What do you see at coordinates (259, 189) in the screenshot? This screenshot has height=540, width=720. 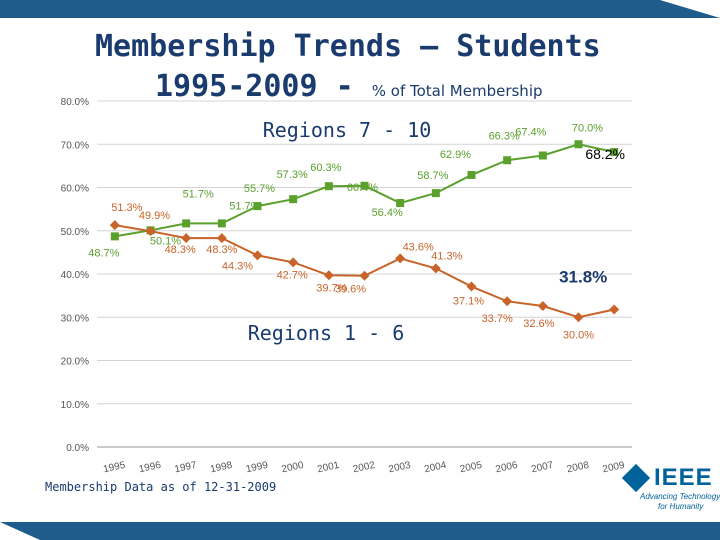 I see `data-label: 55.7%` at bounding box center [259, 189].